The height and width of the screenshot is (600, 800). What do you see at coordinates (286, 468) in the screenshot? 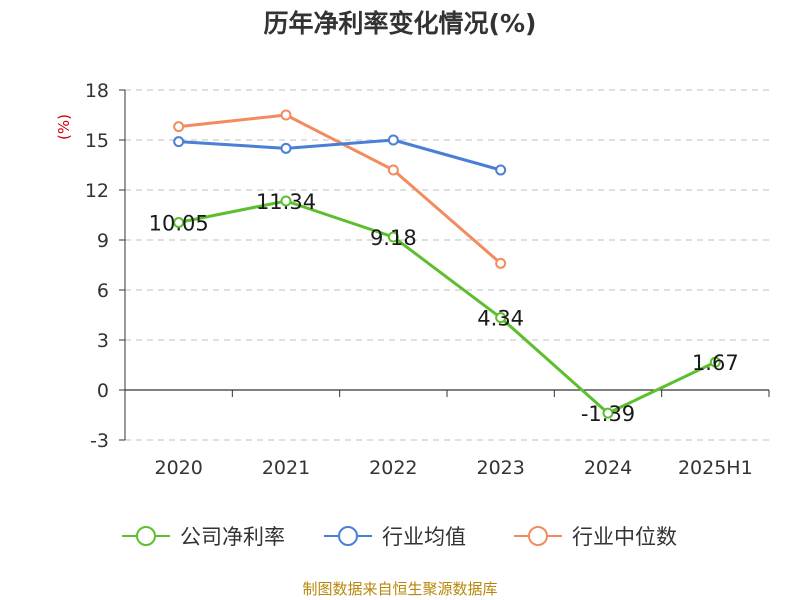
I see `x-tick-label: 2021` at bounding box center [286, 468].